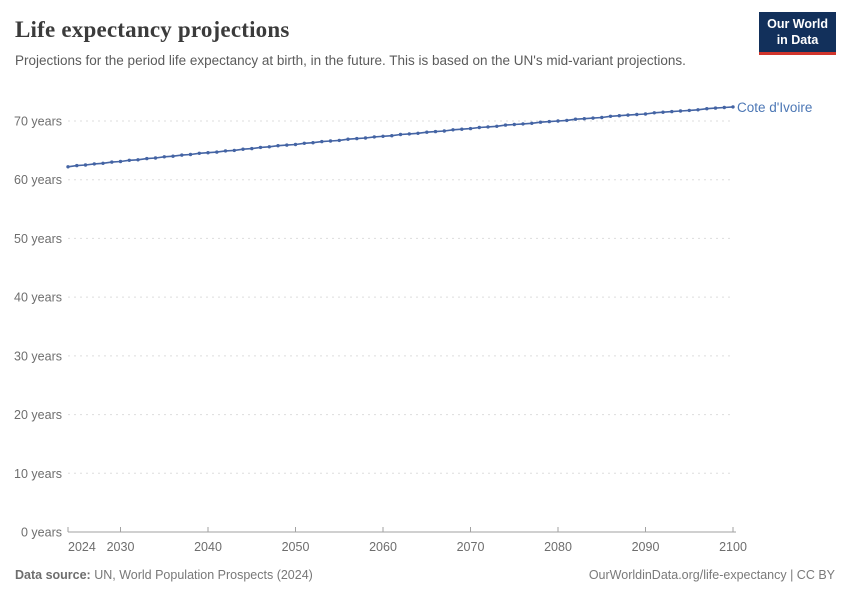 This screenshot has height=600, width=850. What do you see at coordinates (38, 474) in the screenshot?
I see `y-tick-label: 10 years` at bounding box center [38, 474].